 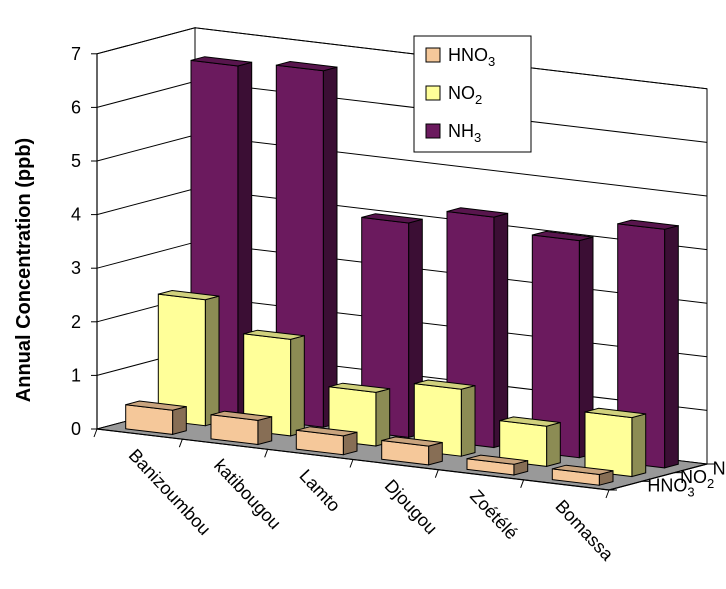 What do you see at coordinates (582, 475) in the screenshot?
I see `bar-HNO3-Bomassa` at bounding box center [582, 475].